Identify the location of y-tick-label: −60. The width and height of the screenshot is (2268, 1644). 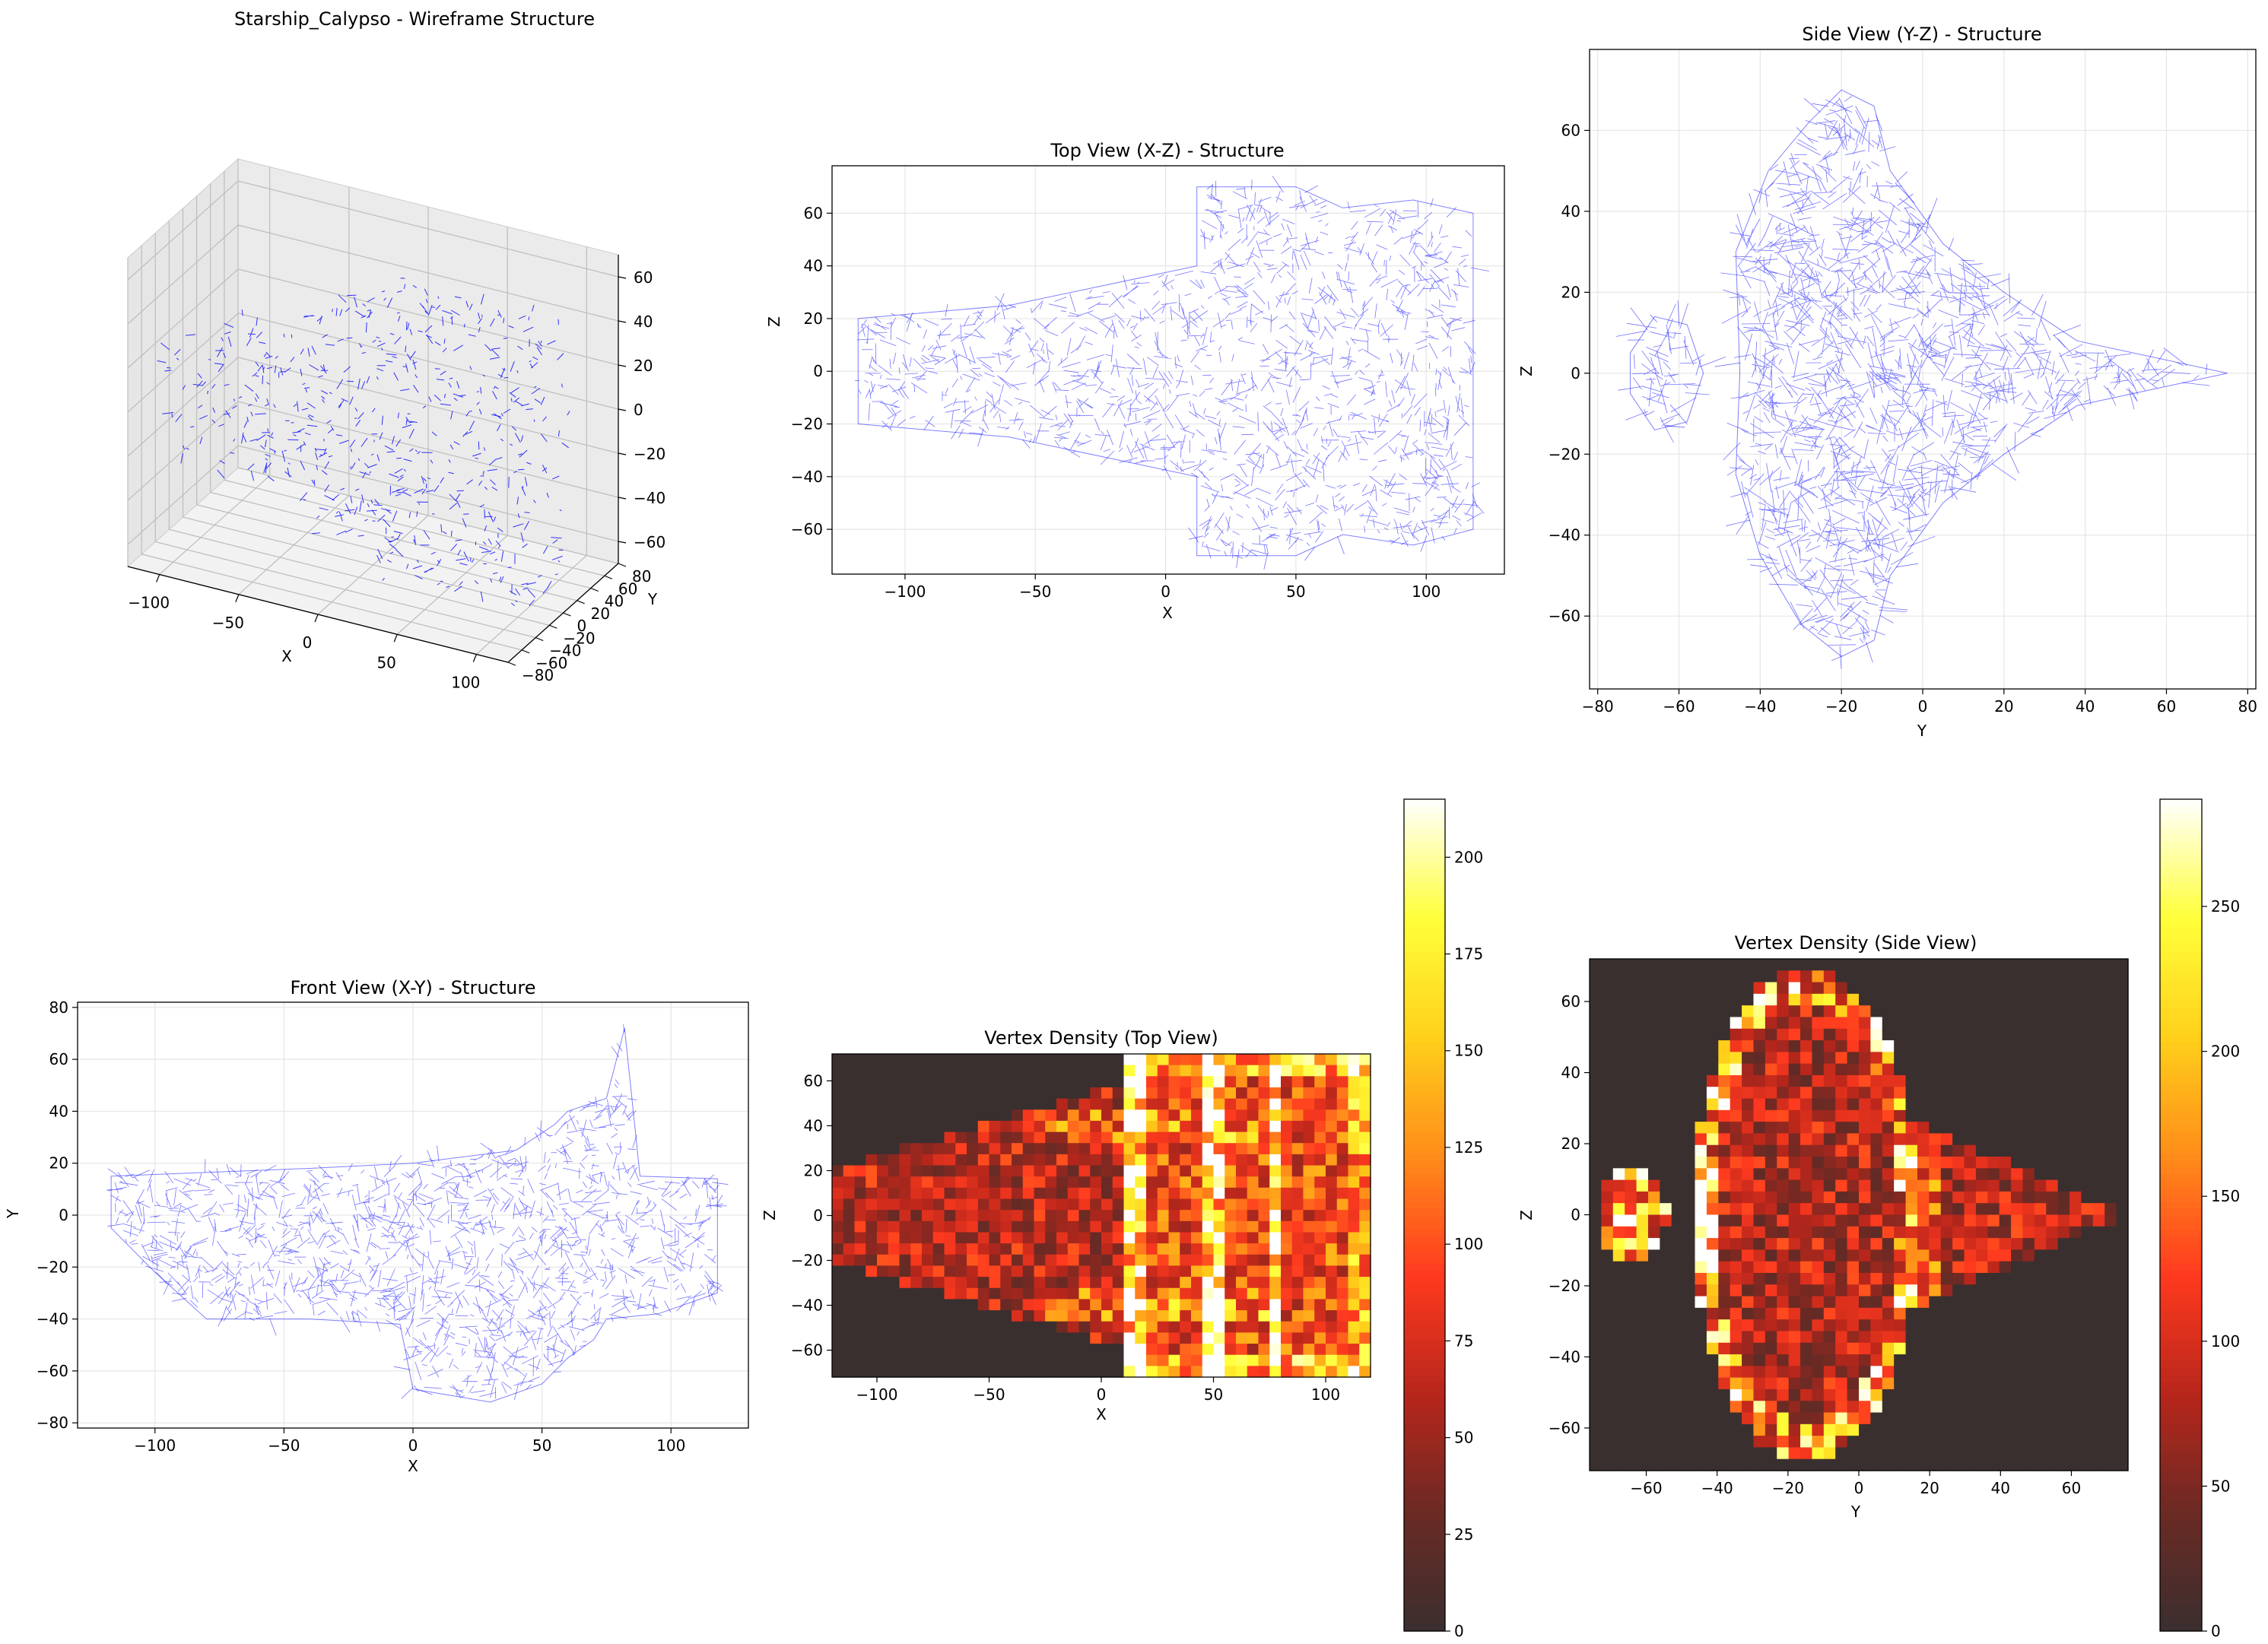
(807, 529).